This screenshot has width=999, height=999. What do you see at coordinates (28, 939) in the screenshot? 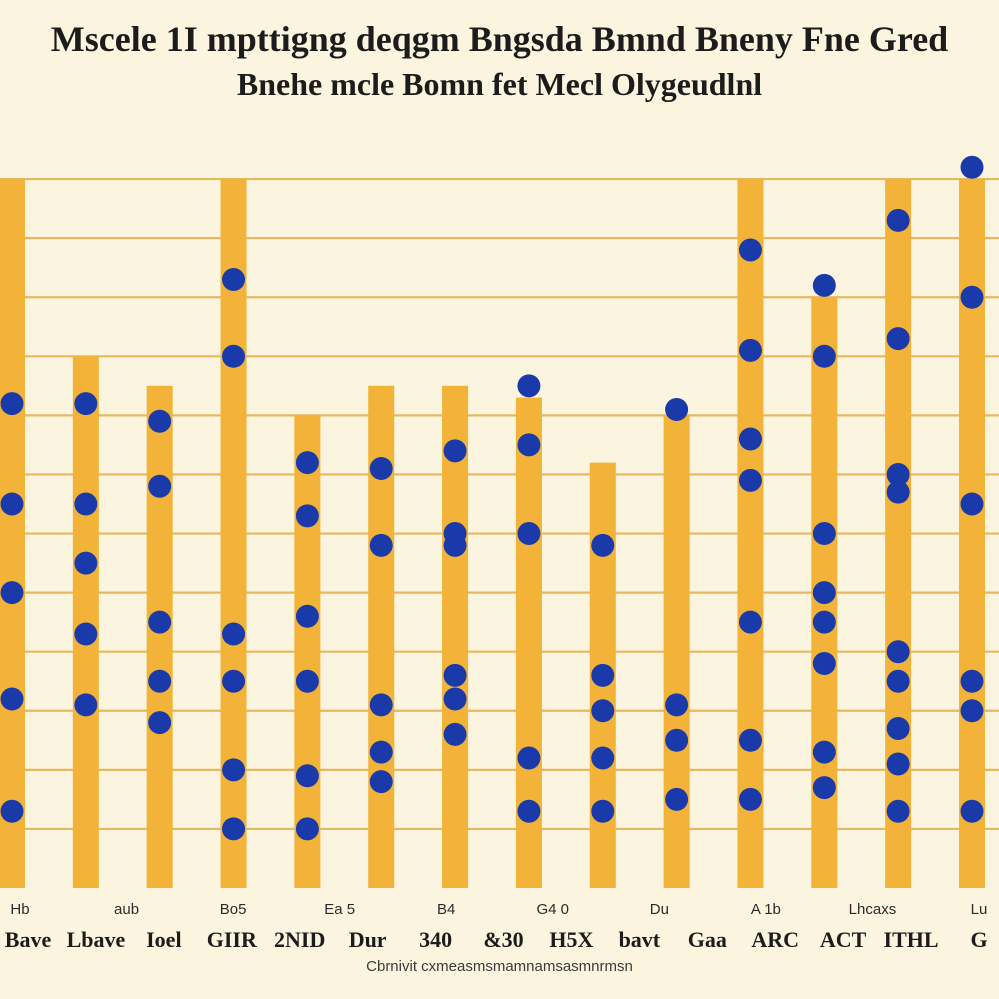
I see `tick-label-bottom: Bave` at bounding box center [28, 939].